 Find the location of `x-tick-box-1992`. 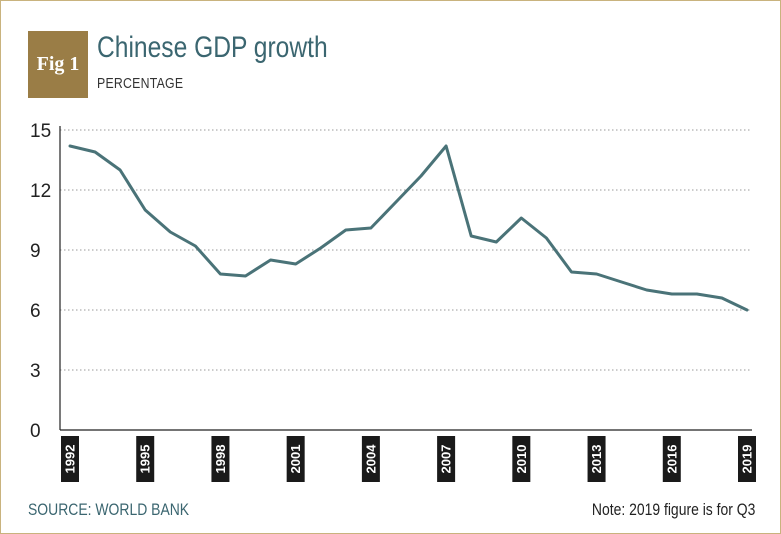

x-tick-box-1992 is located at coordinates (70, 459).